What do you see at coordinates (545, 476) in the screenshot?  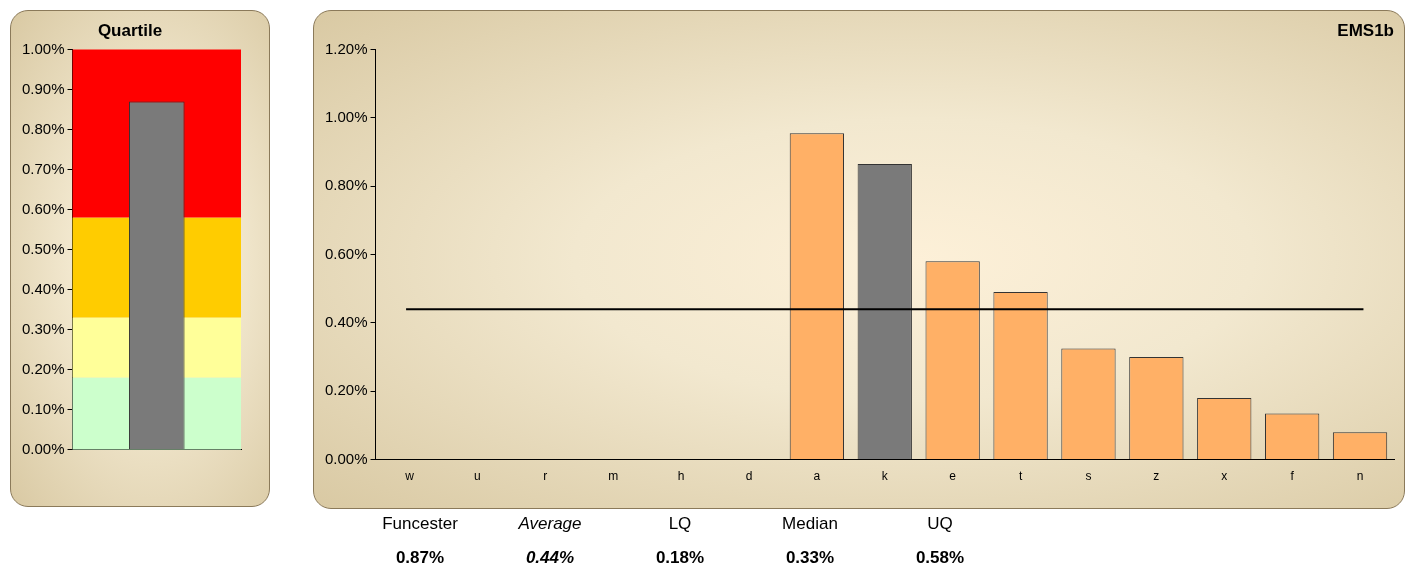 I see `x-tick-label: r` at bounding box center [545, 476].